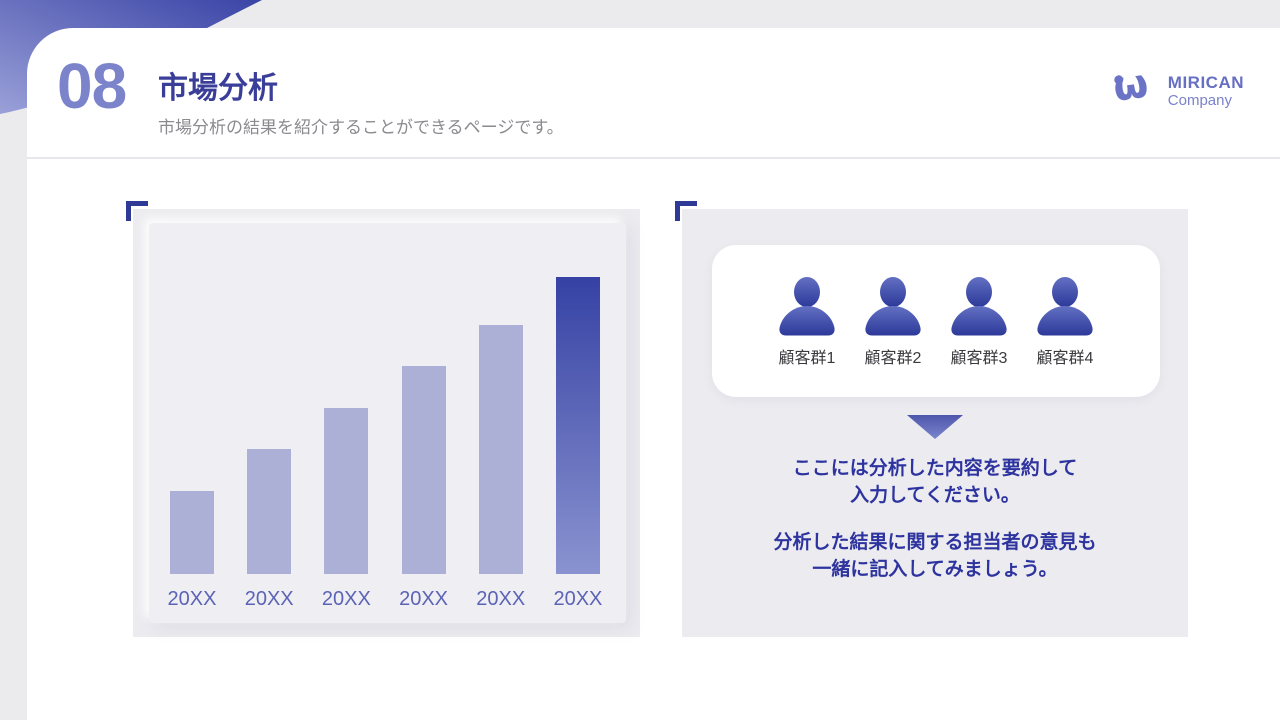 This screenshot has width=1280, height=720. I want to click on header-titles: 市場分析 市場分析の結果を紹介することができるページです。, so click(361, 105).